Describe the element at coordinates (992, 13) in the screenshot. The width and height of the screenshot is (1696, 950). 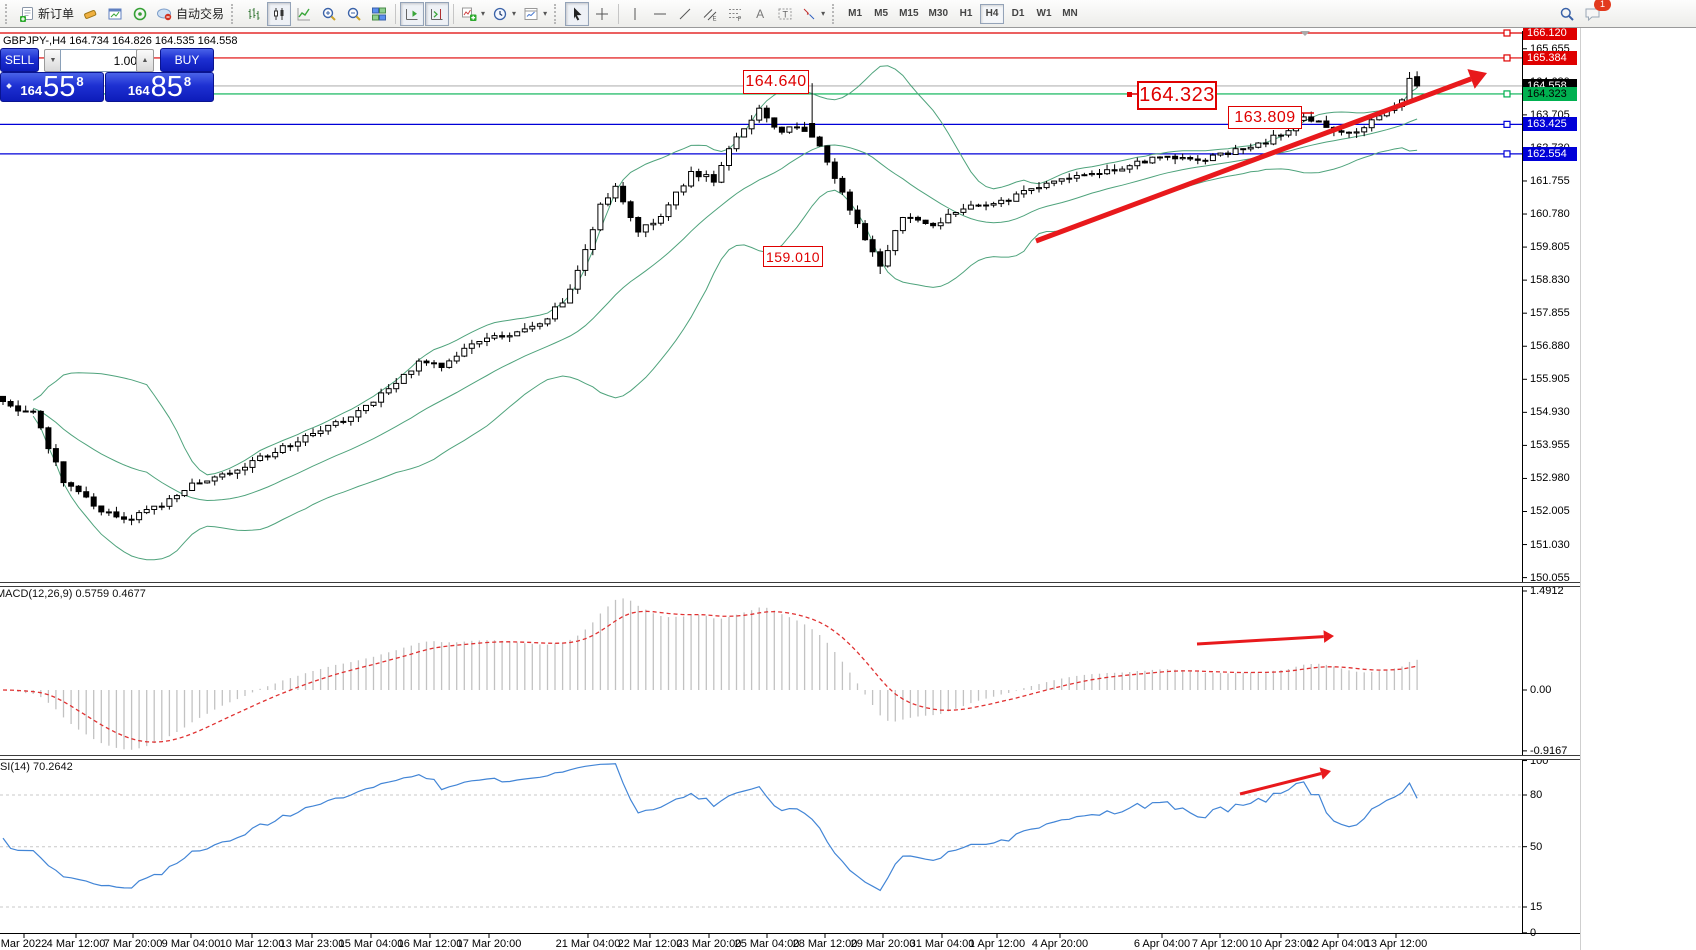
I see `timeframe-h4-button: H4` at that location.